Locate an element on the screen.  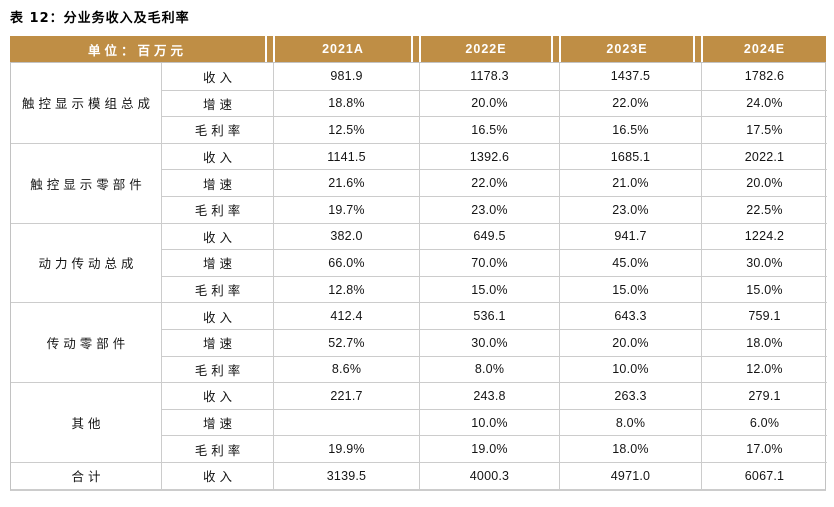
header-year-2024E: 2024E is located at coordinates (764, 49).